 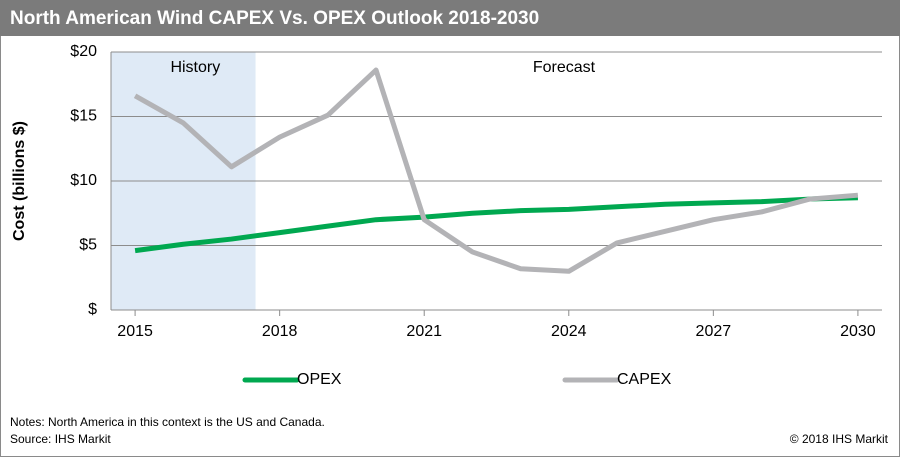 I want to click on copyright: © 2018 IHS Markit, so click(x=839, y=439).